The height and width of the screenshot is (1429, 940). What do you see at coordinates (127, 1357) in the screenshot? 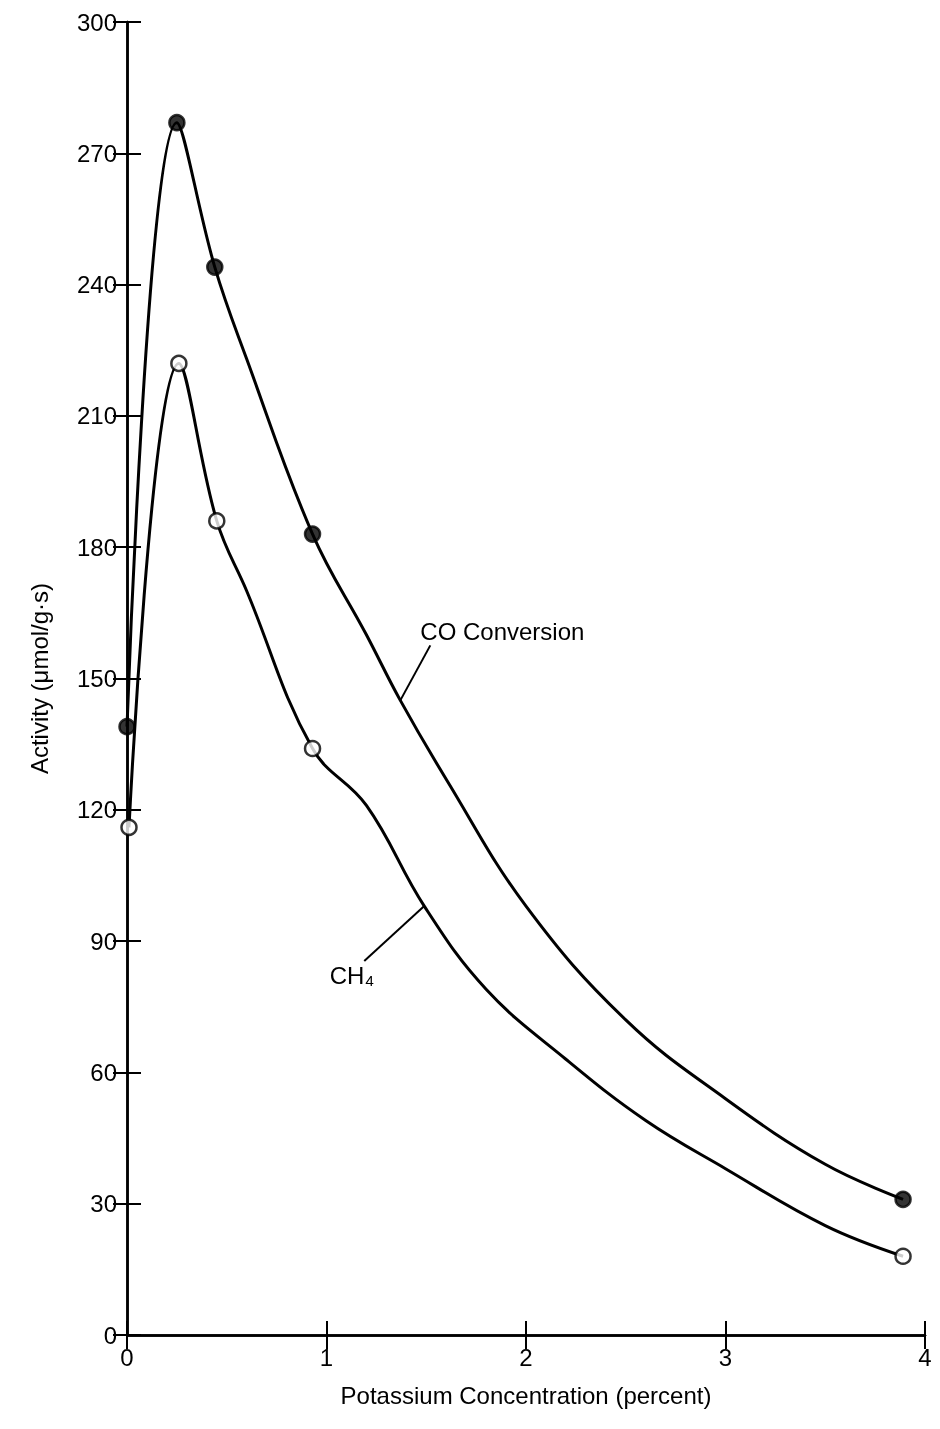
I see `x-tick-label: 0` at bounding box center [127, 1357].